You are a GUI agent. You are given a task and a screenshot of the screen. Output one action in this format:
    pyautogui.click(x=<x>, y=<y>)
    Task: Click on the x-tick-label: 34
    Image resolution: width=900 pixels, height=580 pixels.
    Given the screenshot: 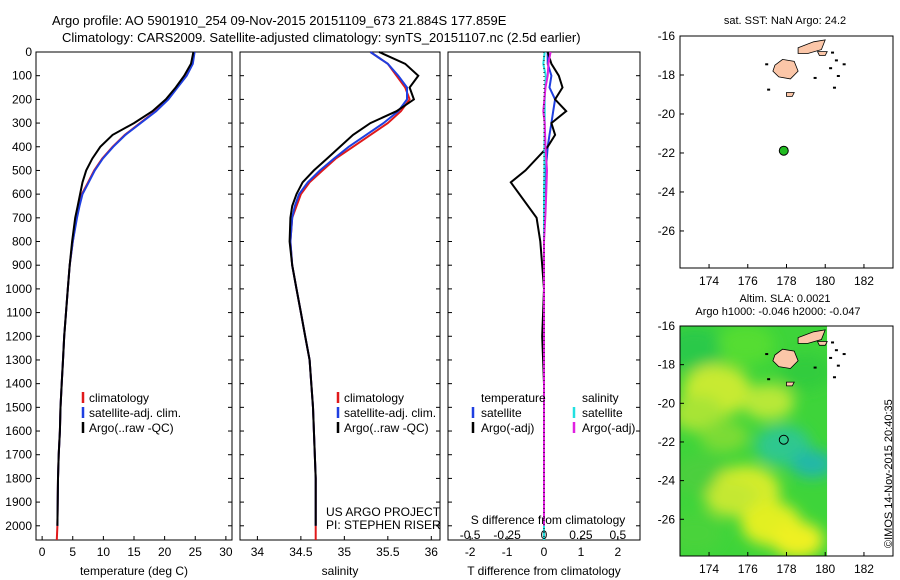 What is the action you would take?
    pyautogui.click(x=258, y=552)
    